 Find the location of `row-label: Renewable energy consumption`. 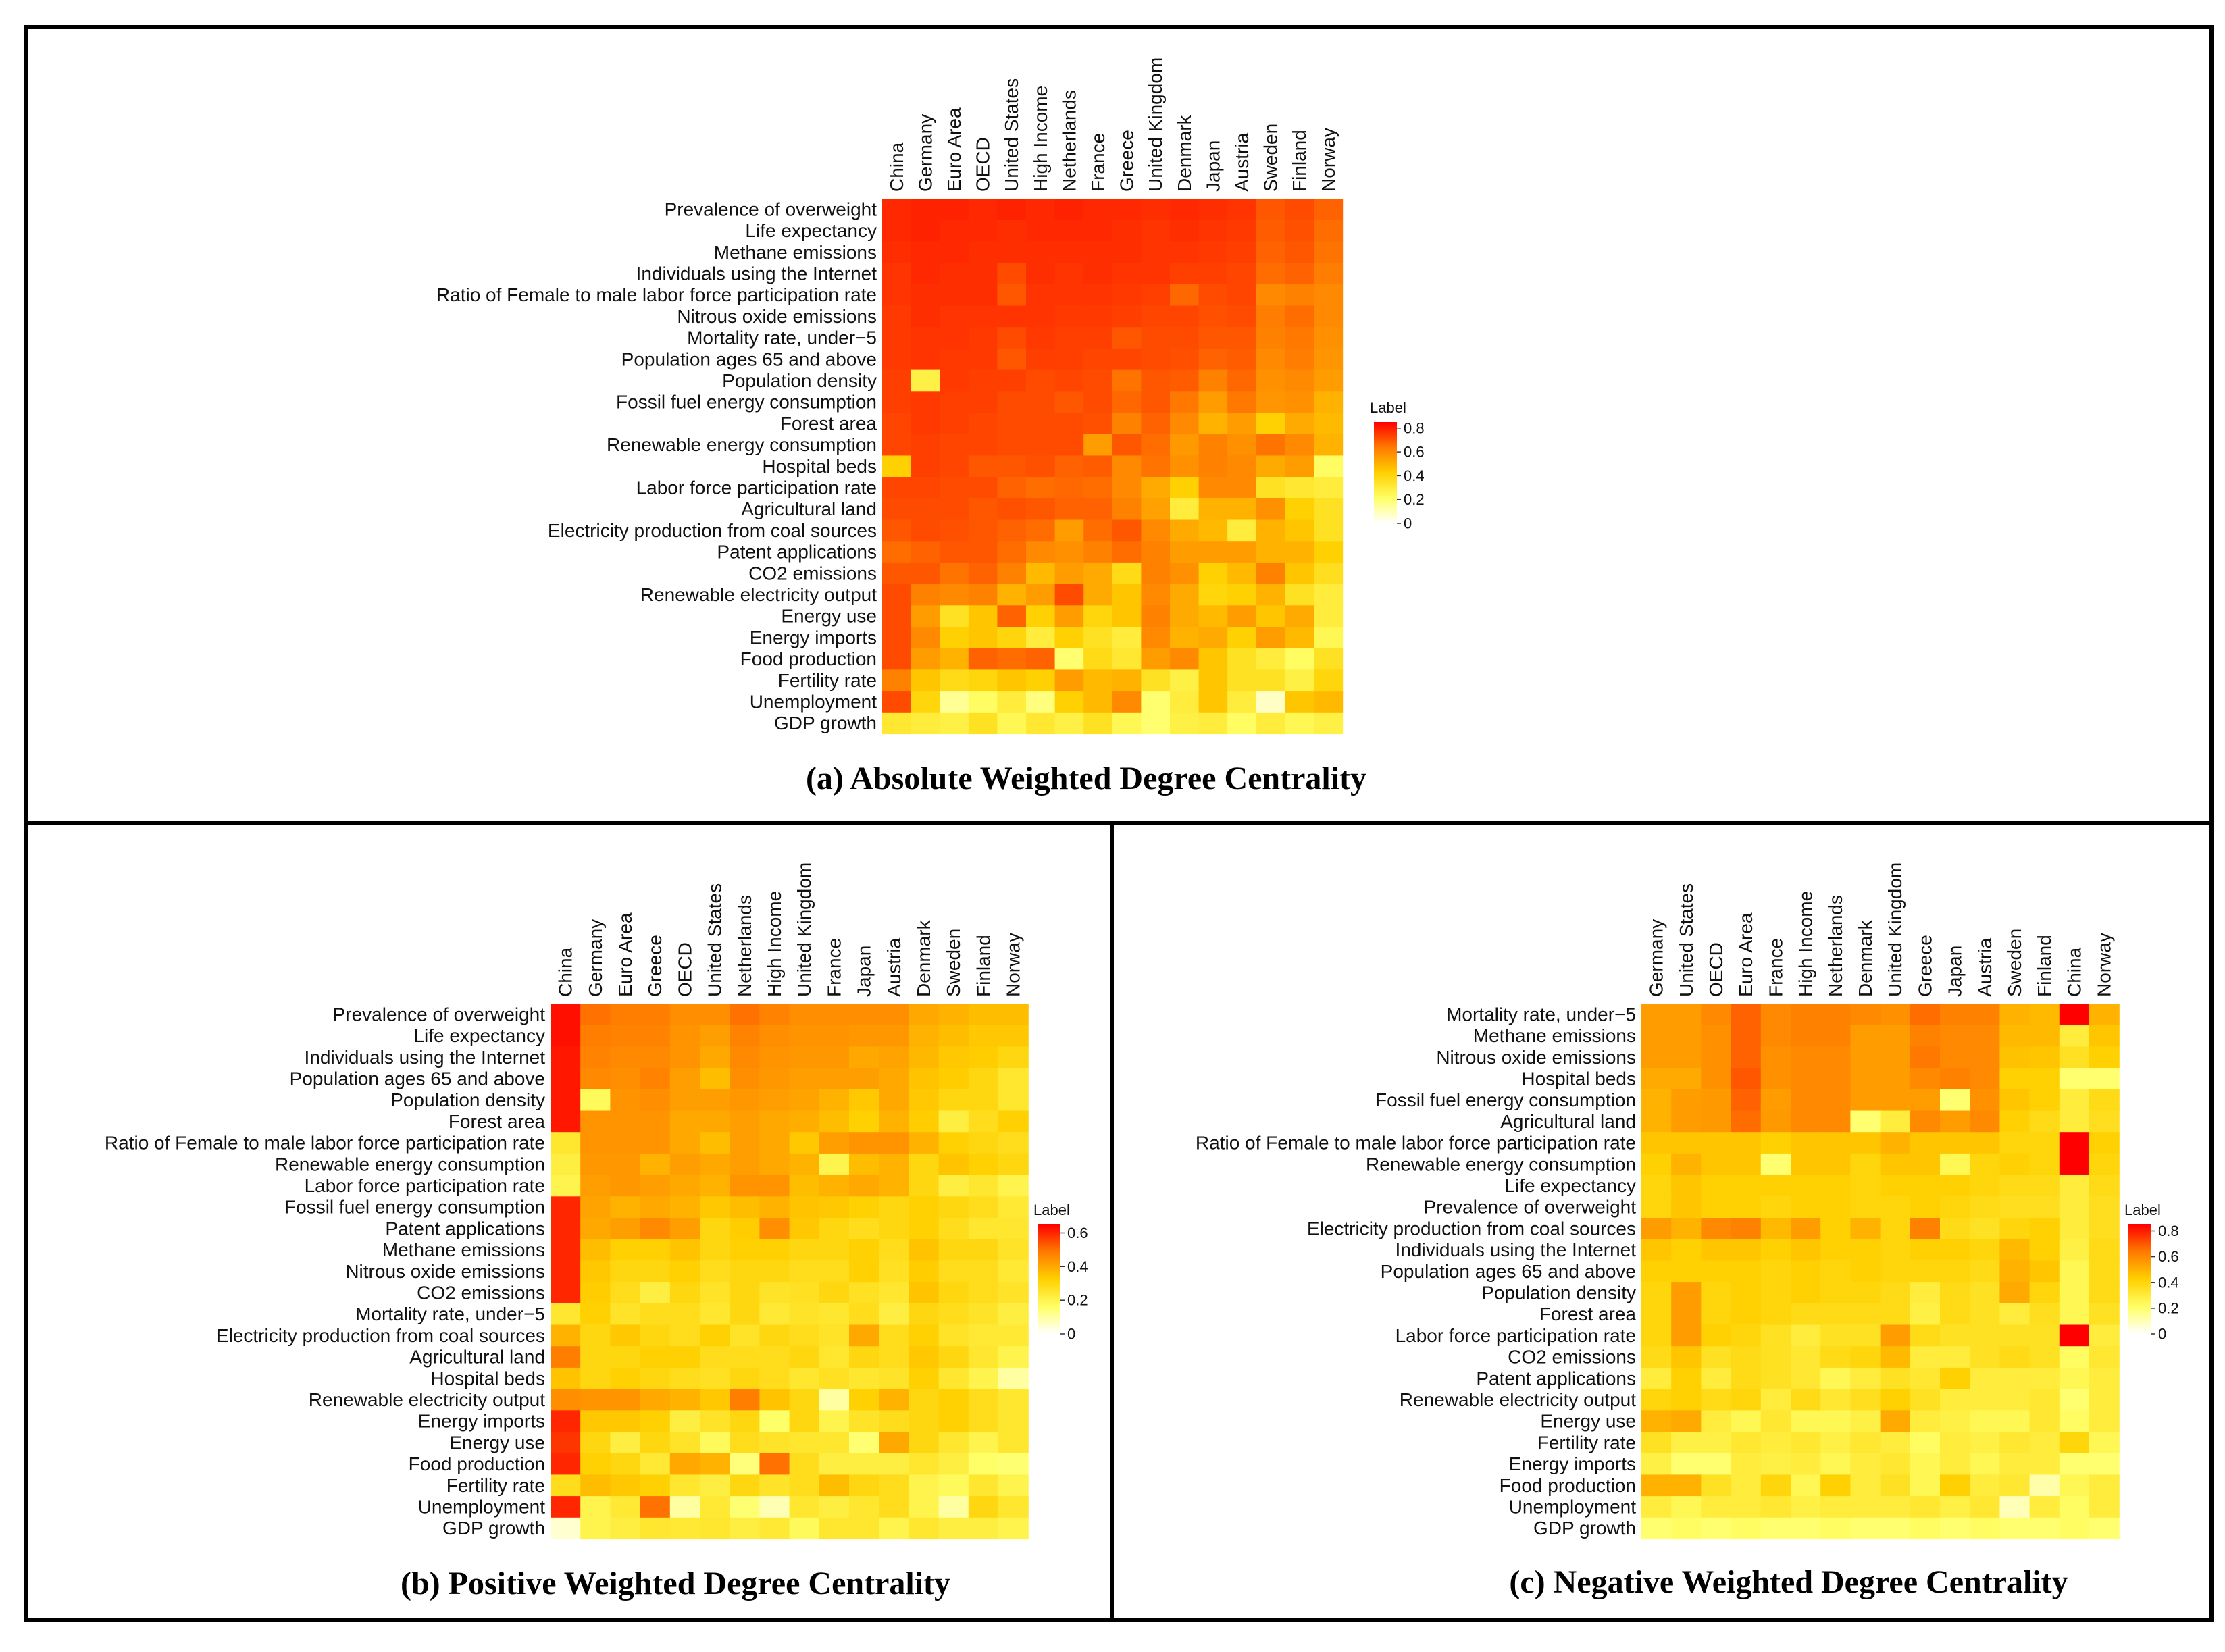

row-label: Renewable energy consumption is located at coordinates (1501, 1164).